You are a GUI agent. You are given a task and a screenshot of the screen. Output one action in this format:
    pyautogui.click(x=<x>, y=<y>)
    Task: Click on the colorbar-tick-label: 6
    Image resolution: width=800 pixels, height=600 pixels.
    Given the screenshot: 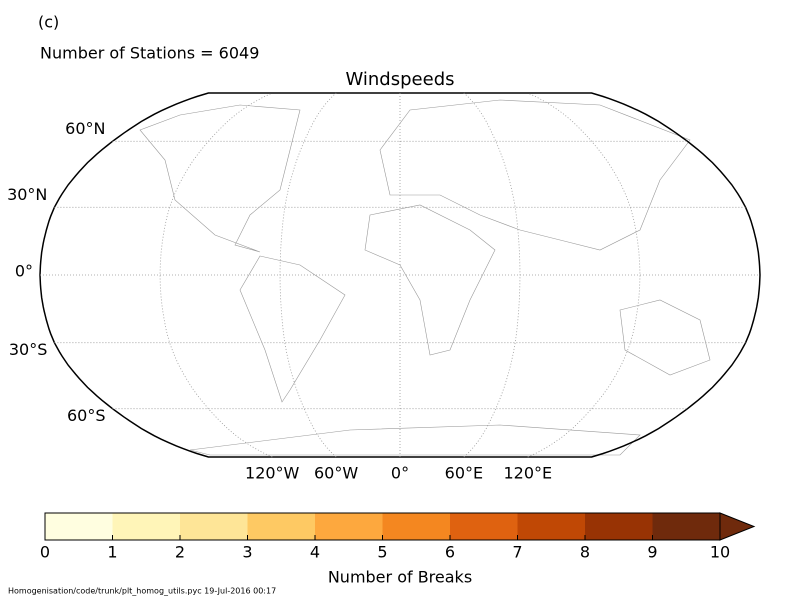 What is the action you would take?
    pyautogui.click(x=450, y=552)
    